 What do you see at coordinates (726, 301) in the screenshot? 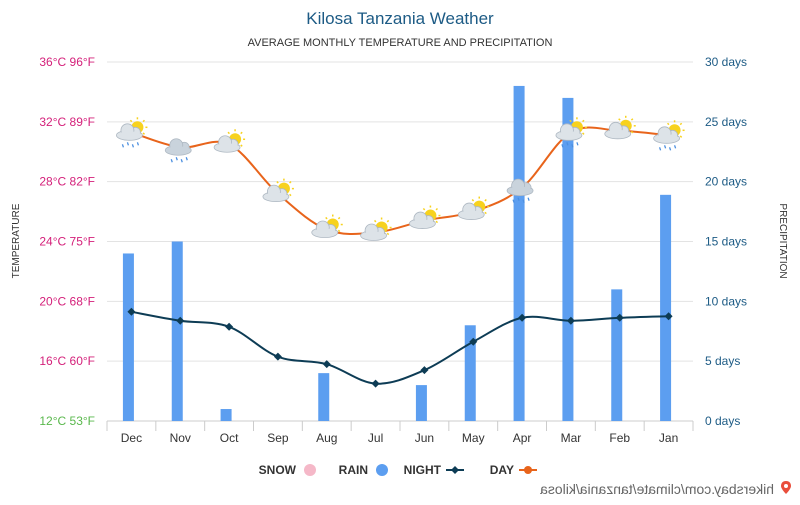
I see `y-left-tick-label: 10 days` at bounding box center [726, 301].